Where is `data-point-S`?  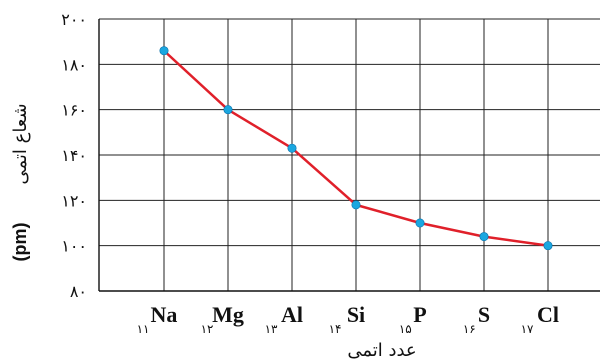 data-point-S is located at coordinates (484, 237).